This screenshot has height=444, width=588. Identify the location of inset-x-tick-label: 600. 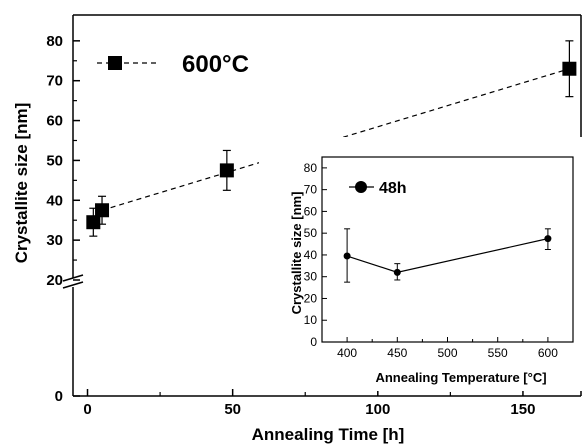
(548, 353).